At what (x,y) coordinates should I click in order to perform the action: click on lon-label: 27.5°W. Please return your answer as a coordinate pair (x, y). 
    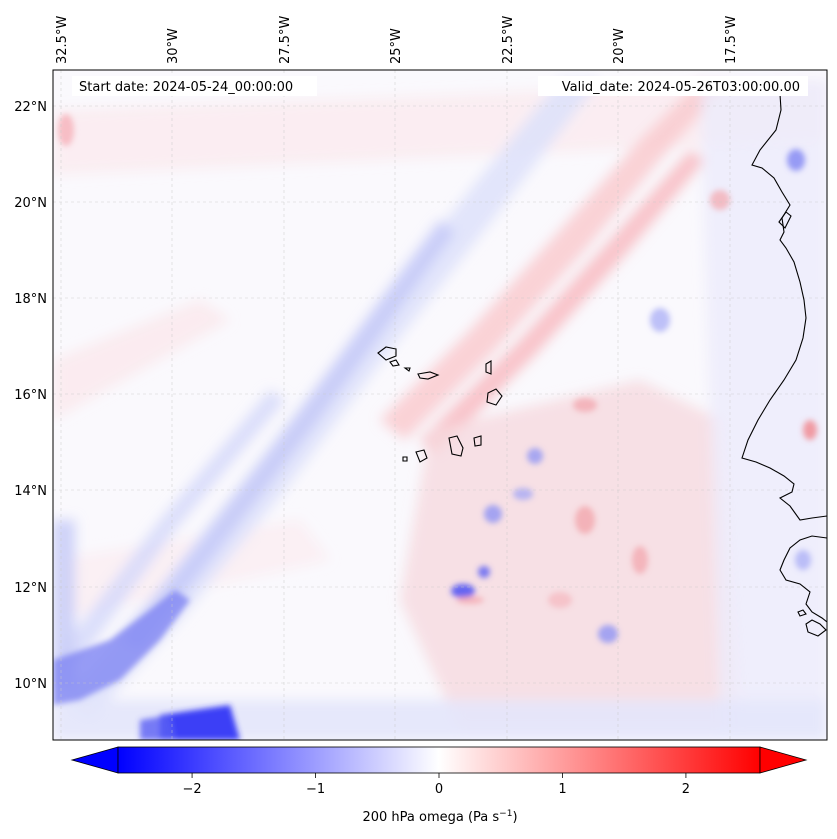
    Looking at the image, I should click on (285, 40).